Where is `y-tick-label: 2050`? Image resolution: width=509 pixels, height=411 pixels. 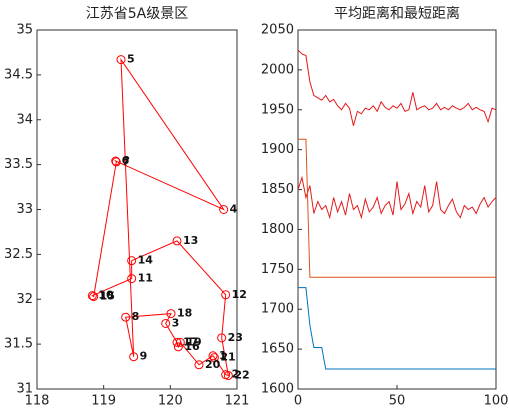
y-tick-label: 2050 is located at coordinates (277, 30).